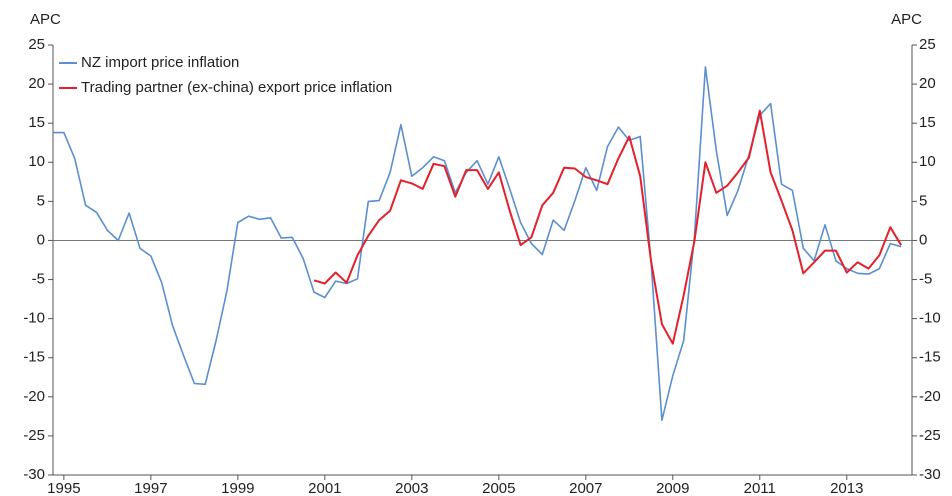 This screenshot has height=496, width=952. What do you see at coordinates (927, 122) in the screenshot?
I see `y2-tick-label: 15` at bounding box center [927, 122].